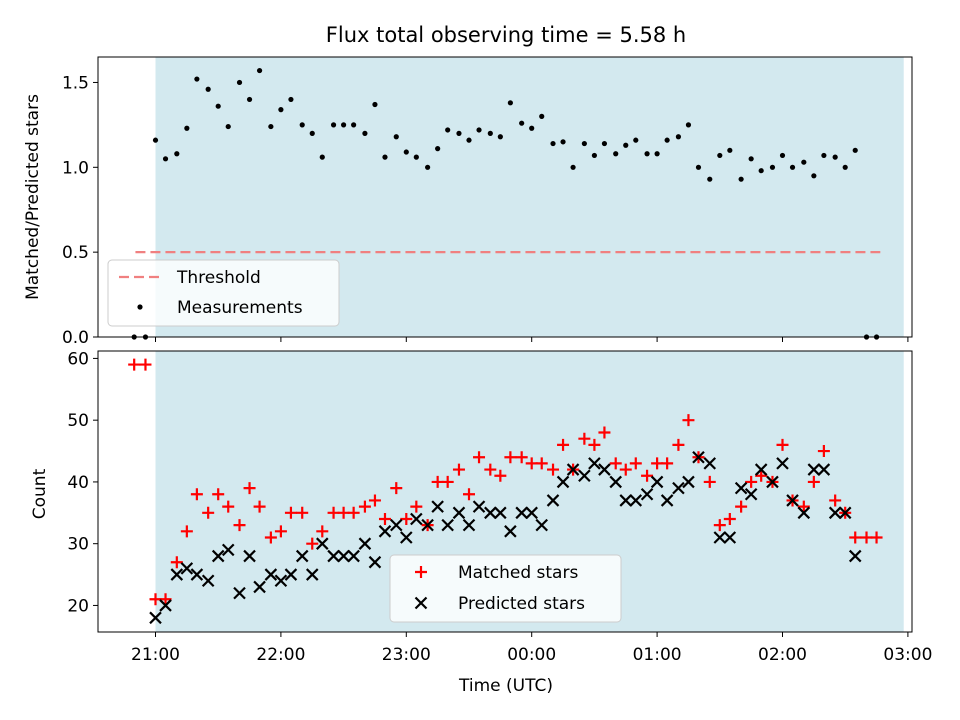  What do you see at coordinates (782, 655) in the screenshot?
I see `x-tick-label: 02:00` at bounding box center [782, 655].